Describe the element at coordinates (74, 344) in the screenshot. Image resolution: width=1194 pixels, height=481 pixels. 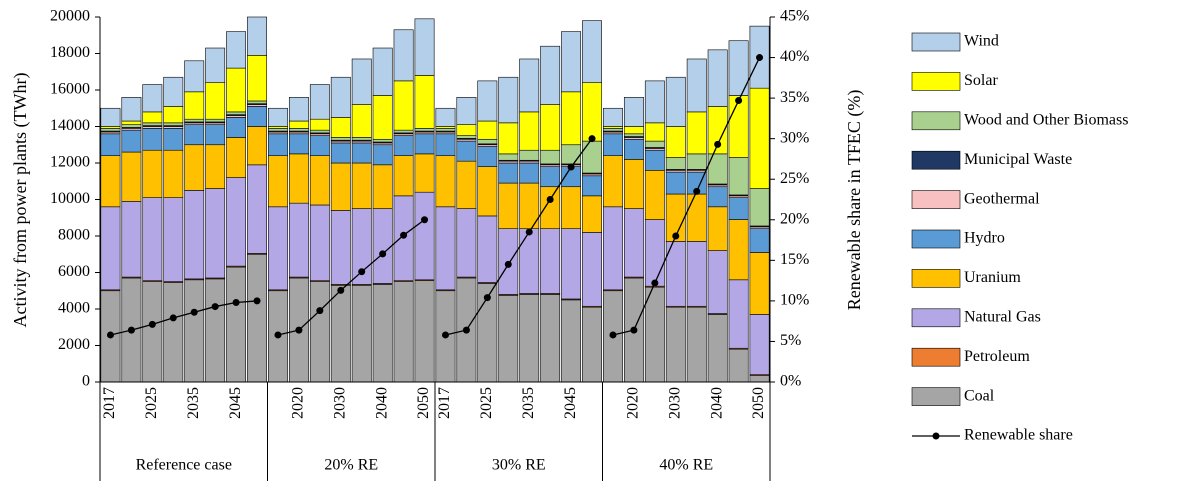
I see `y-tick-label: 2000` at that location.